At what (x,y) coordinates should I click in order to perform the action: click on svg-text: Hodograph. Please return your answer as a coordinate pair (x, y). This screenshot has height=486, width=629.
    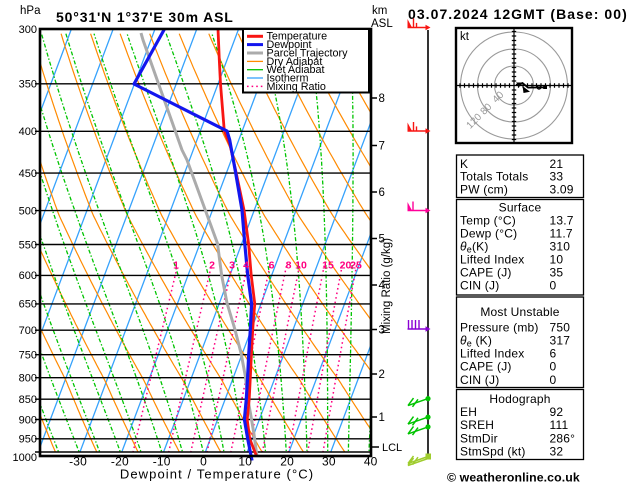
    Looking at the image, I should click on (519, 399).